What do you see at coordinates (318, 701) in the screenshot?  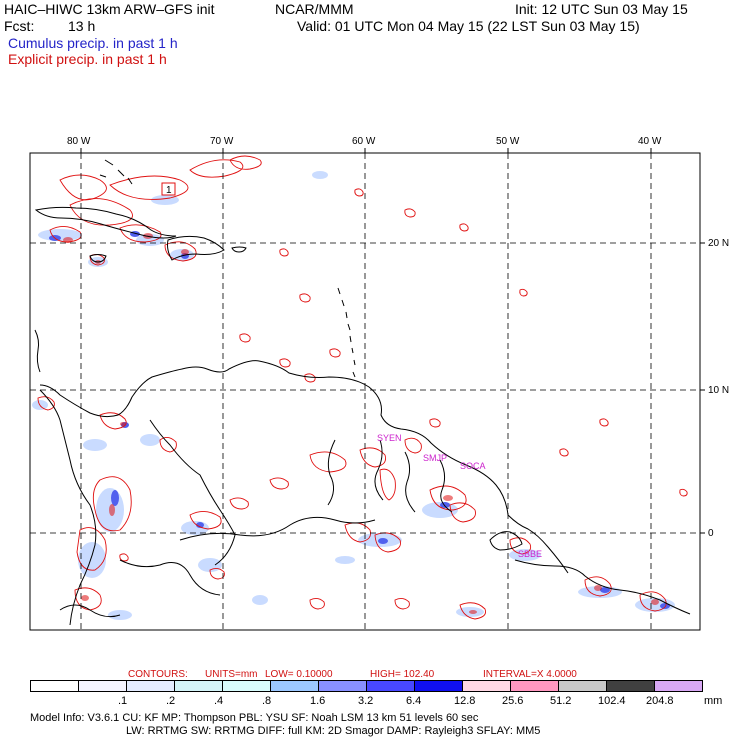 I see `legend-tick-label: 1.6` at bounding box center [318, 701].